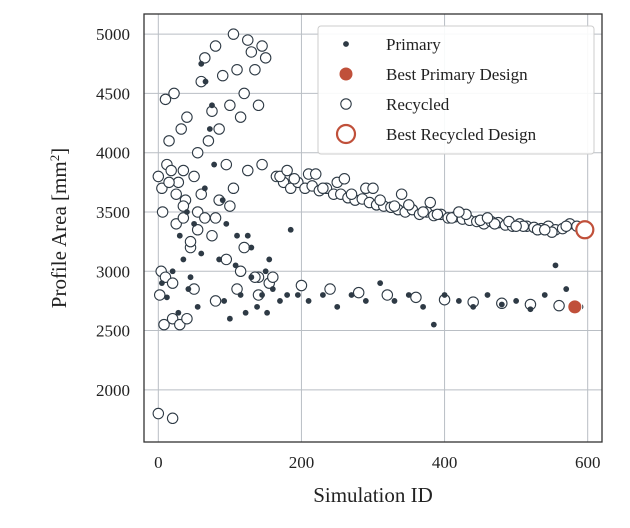 The width and height of the screenshot is (630, 528). I want to click on y-tick-label: 3000, so click(113, 271).